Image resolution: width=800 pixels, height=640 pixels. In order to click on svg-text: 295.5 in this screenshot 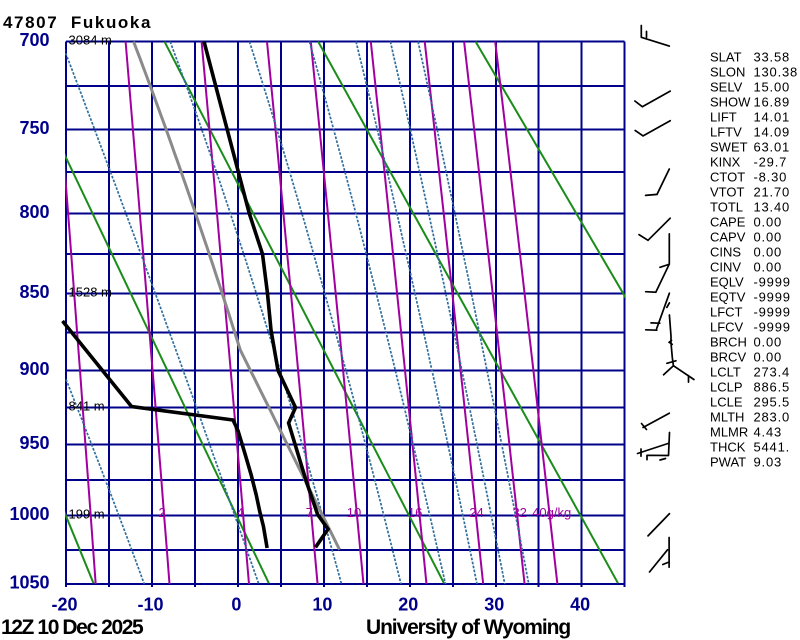, I will do `click(772, 402)`.